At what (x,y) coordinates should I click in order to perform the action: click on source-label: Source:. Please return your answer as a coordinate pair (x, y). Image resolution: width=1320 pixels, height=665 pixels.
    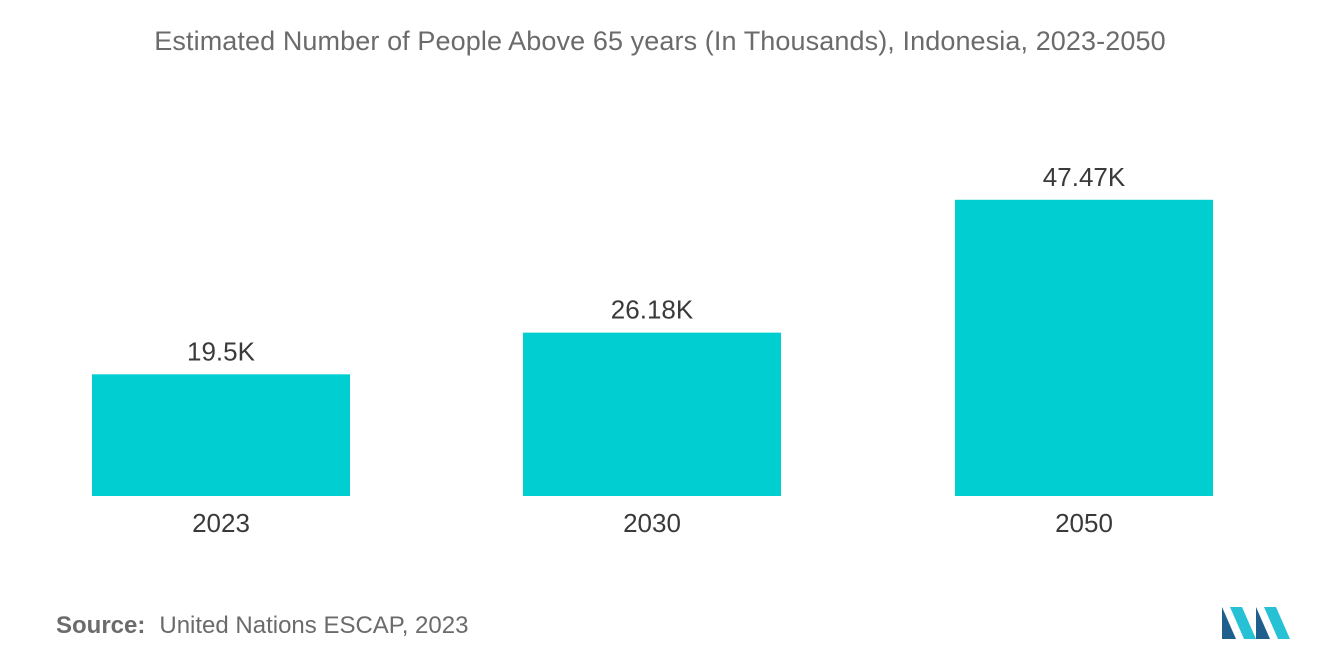
    Looking at the image, I should click on (101, 625).